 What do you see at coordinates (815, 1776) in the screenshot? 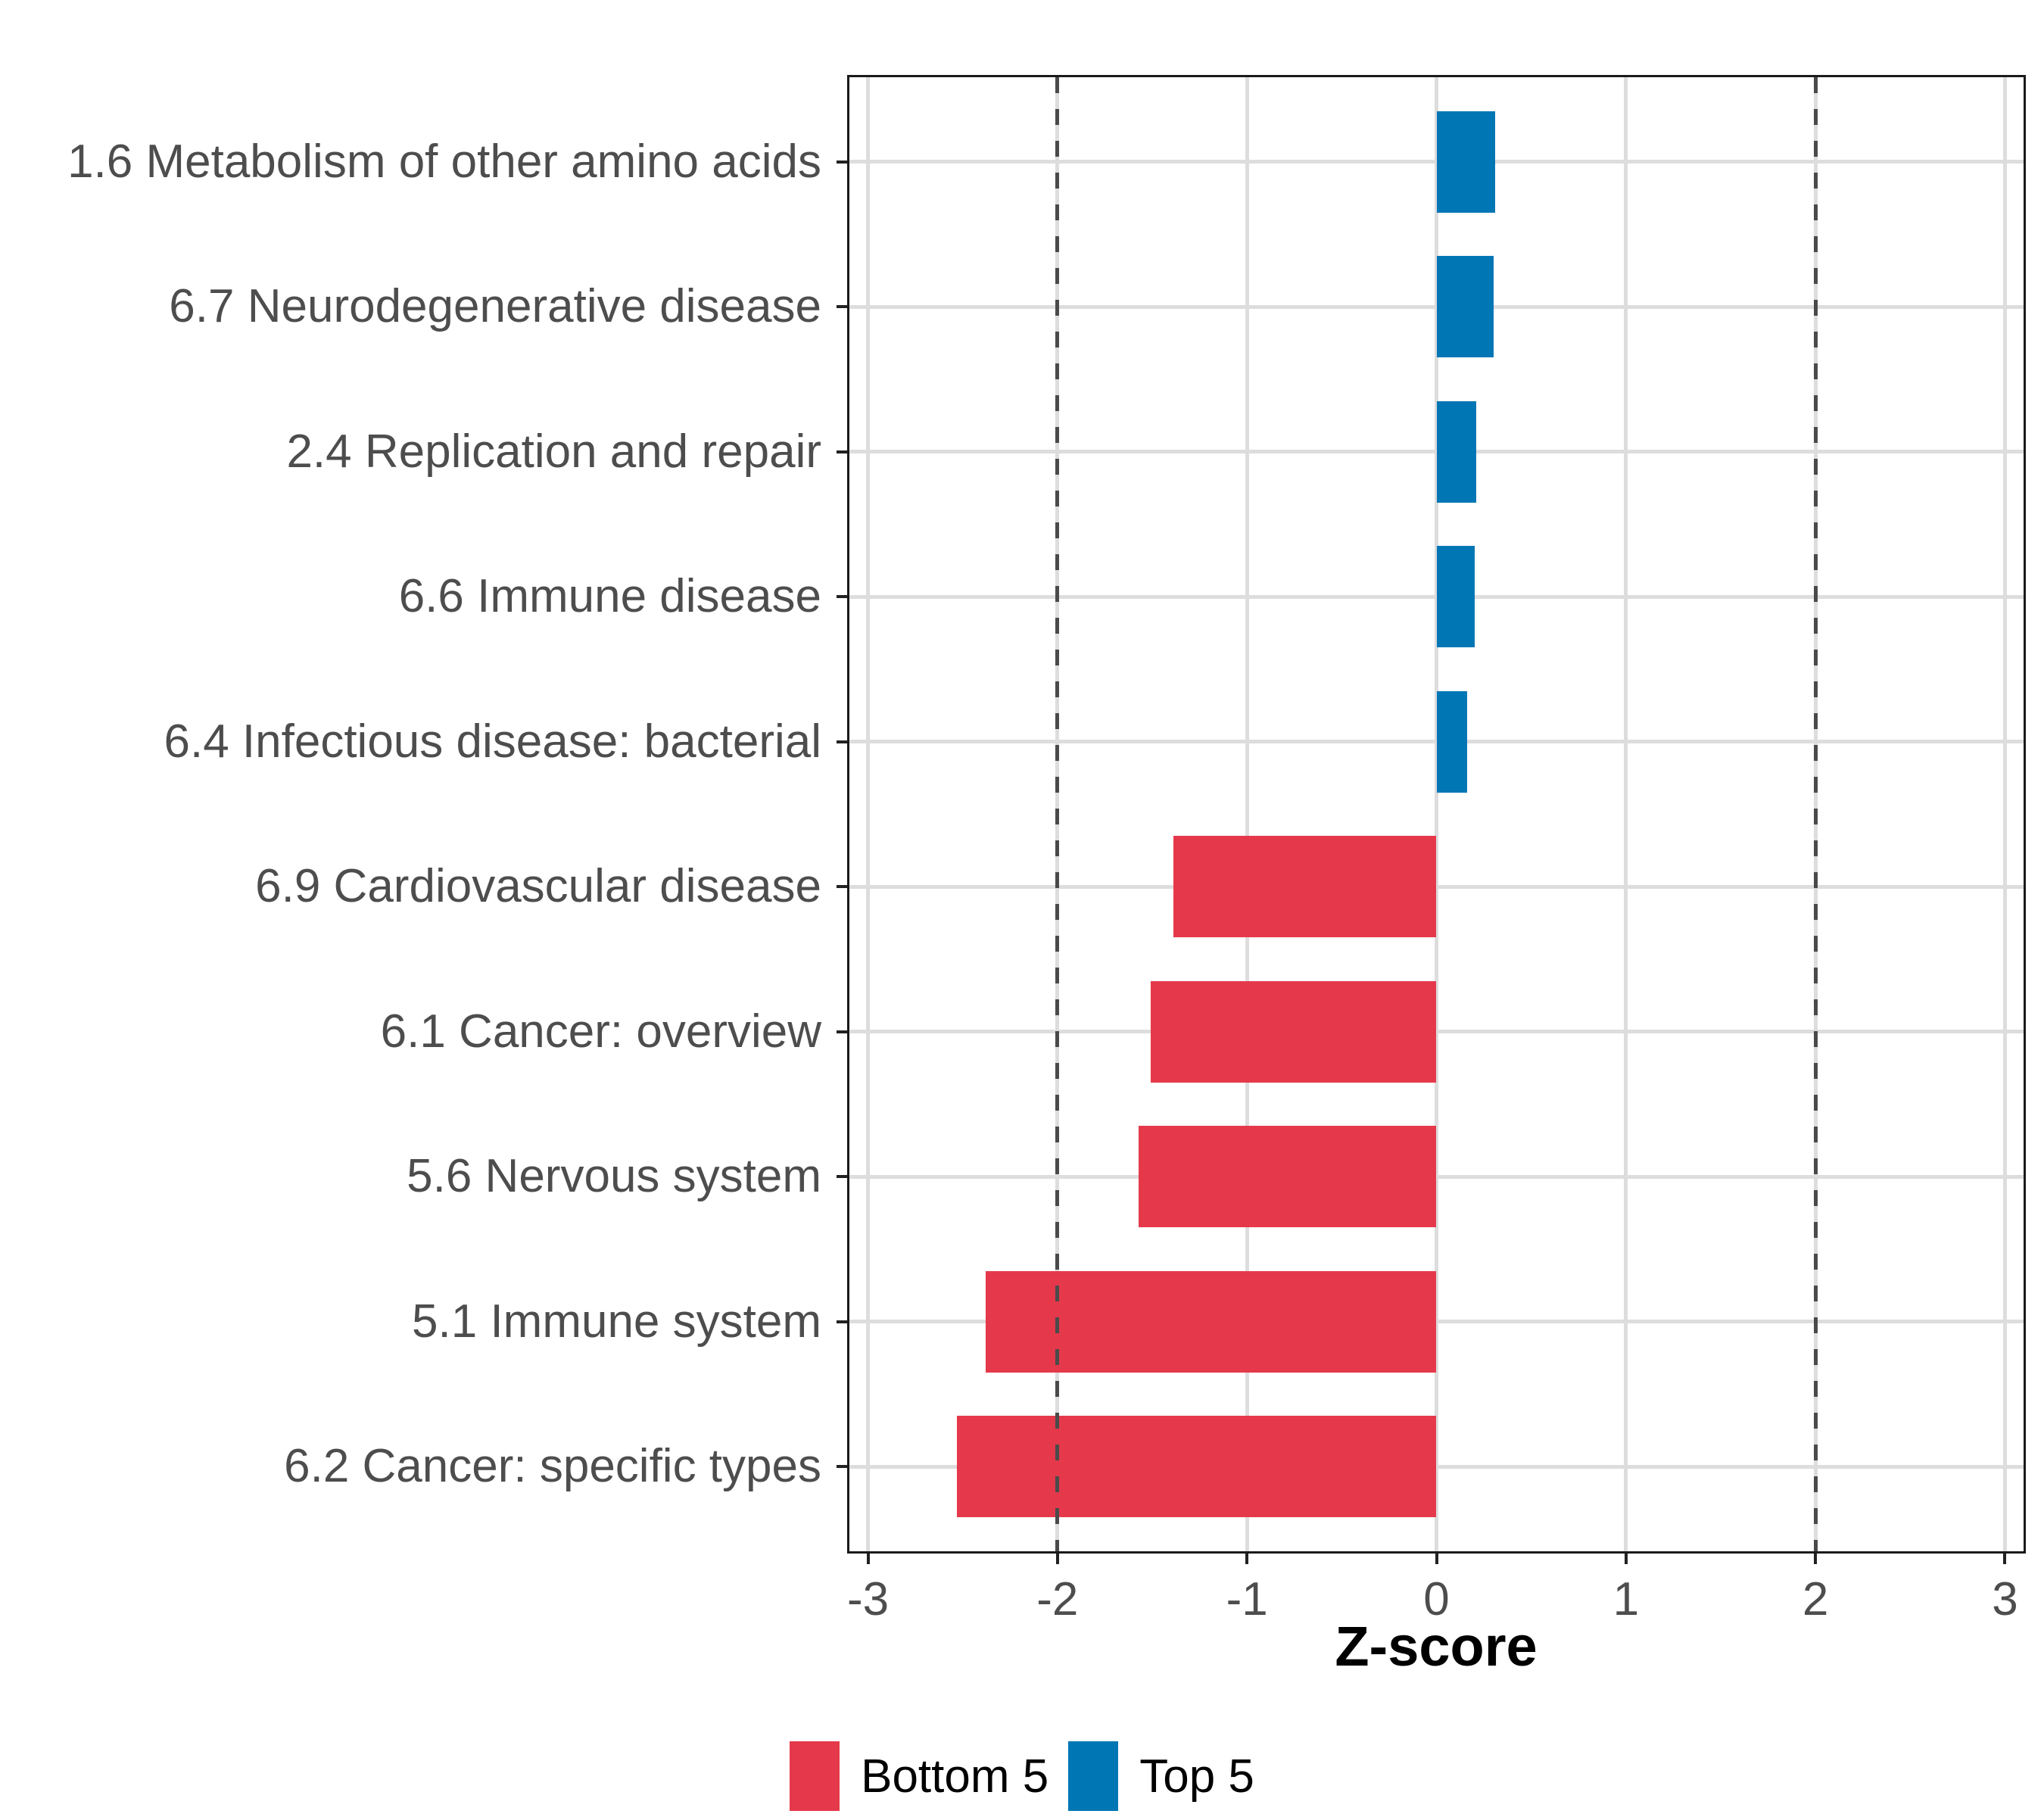
I see `legend-key-bottom5-swatch` at bounding box center [815, 1776].